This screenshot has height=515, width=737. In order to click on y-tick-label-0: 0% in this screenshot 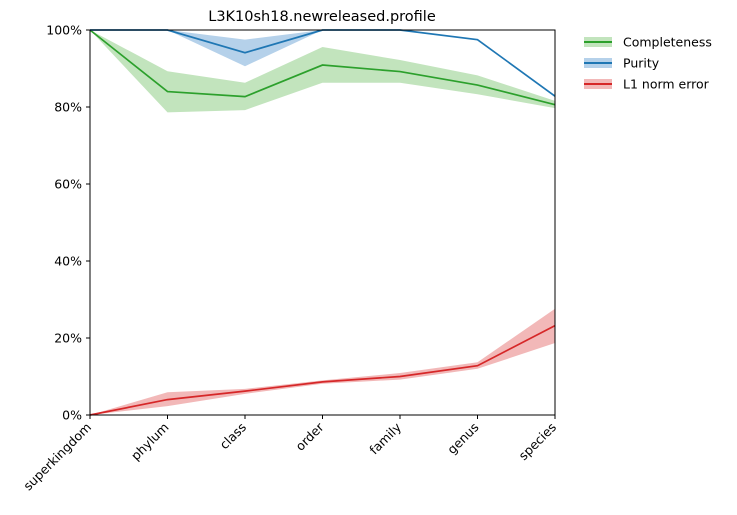, I will do `click(72, 415)`.